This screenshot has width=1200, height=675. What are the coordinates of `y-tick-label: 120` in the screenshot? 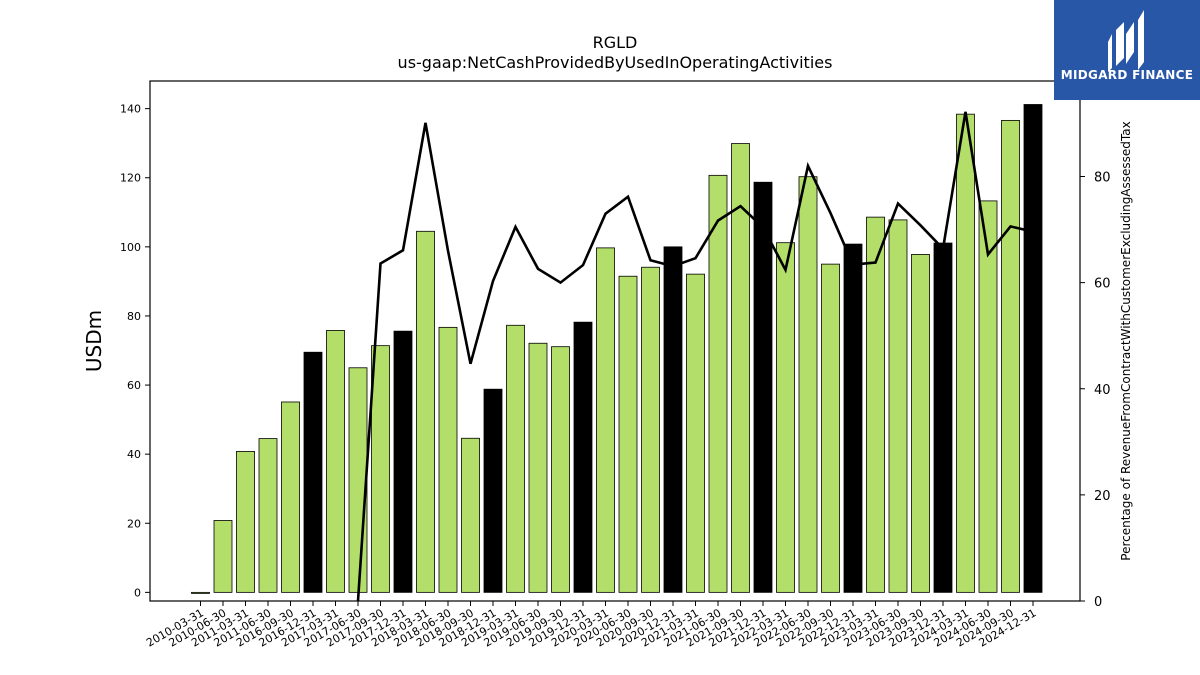 It's located at (130, 178).